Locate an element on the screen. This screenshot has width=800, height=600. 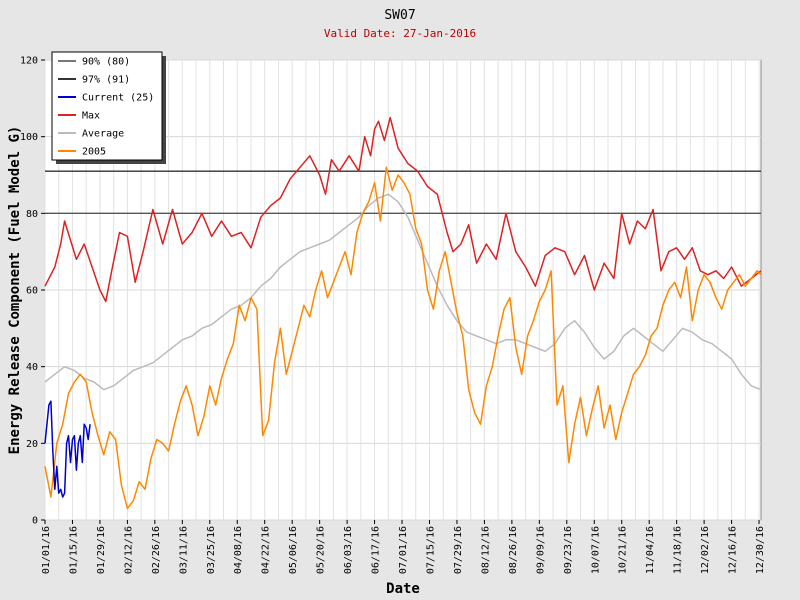
x-tick-label: 11/18/16 is located at coordinates (678, 550).